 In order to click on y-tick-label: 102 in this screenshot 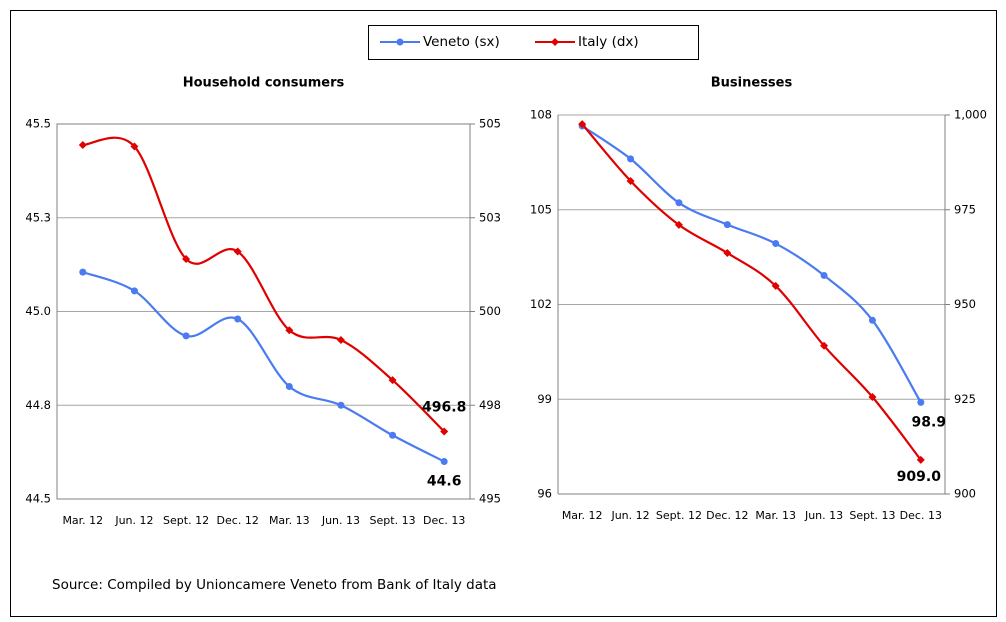, I will do `click(541, 304)`.